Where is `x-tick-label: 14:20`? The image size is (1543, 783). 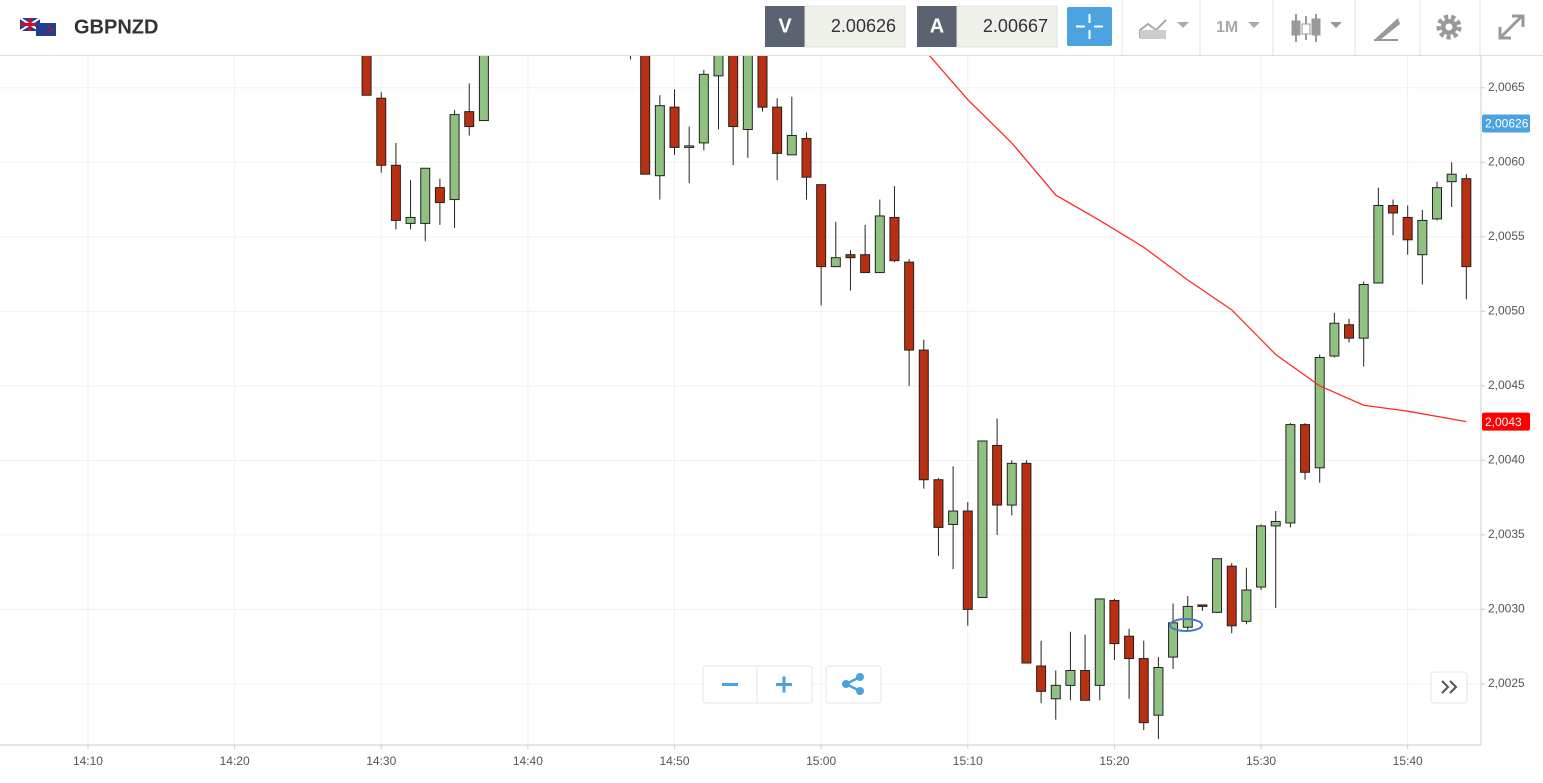
x-tick-label: 14:20 is located at coordinates (235, 761).